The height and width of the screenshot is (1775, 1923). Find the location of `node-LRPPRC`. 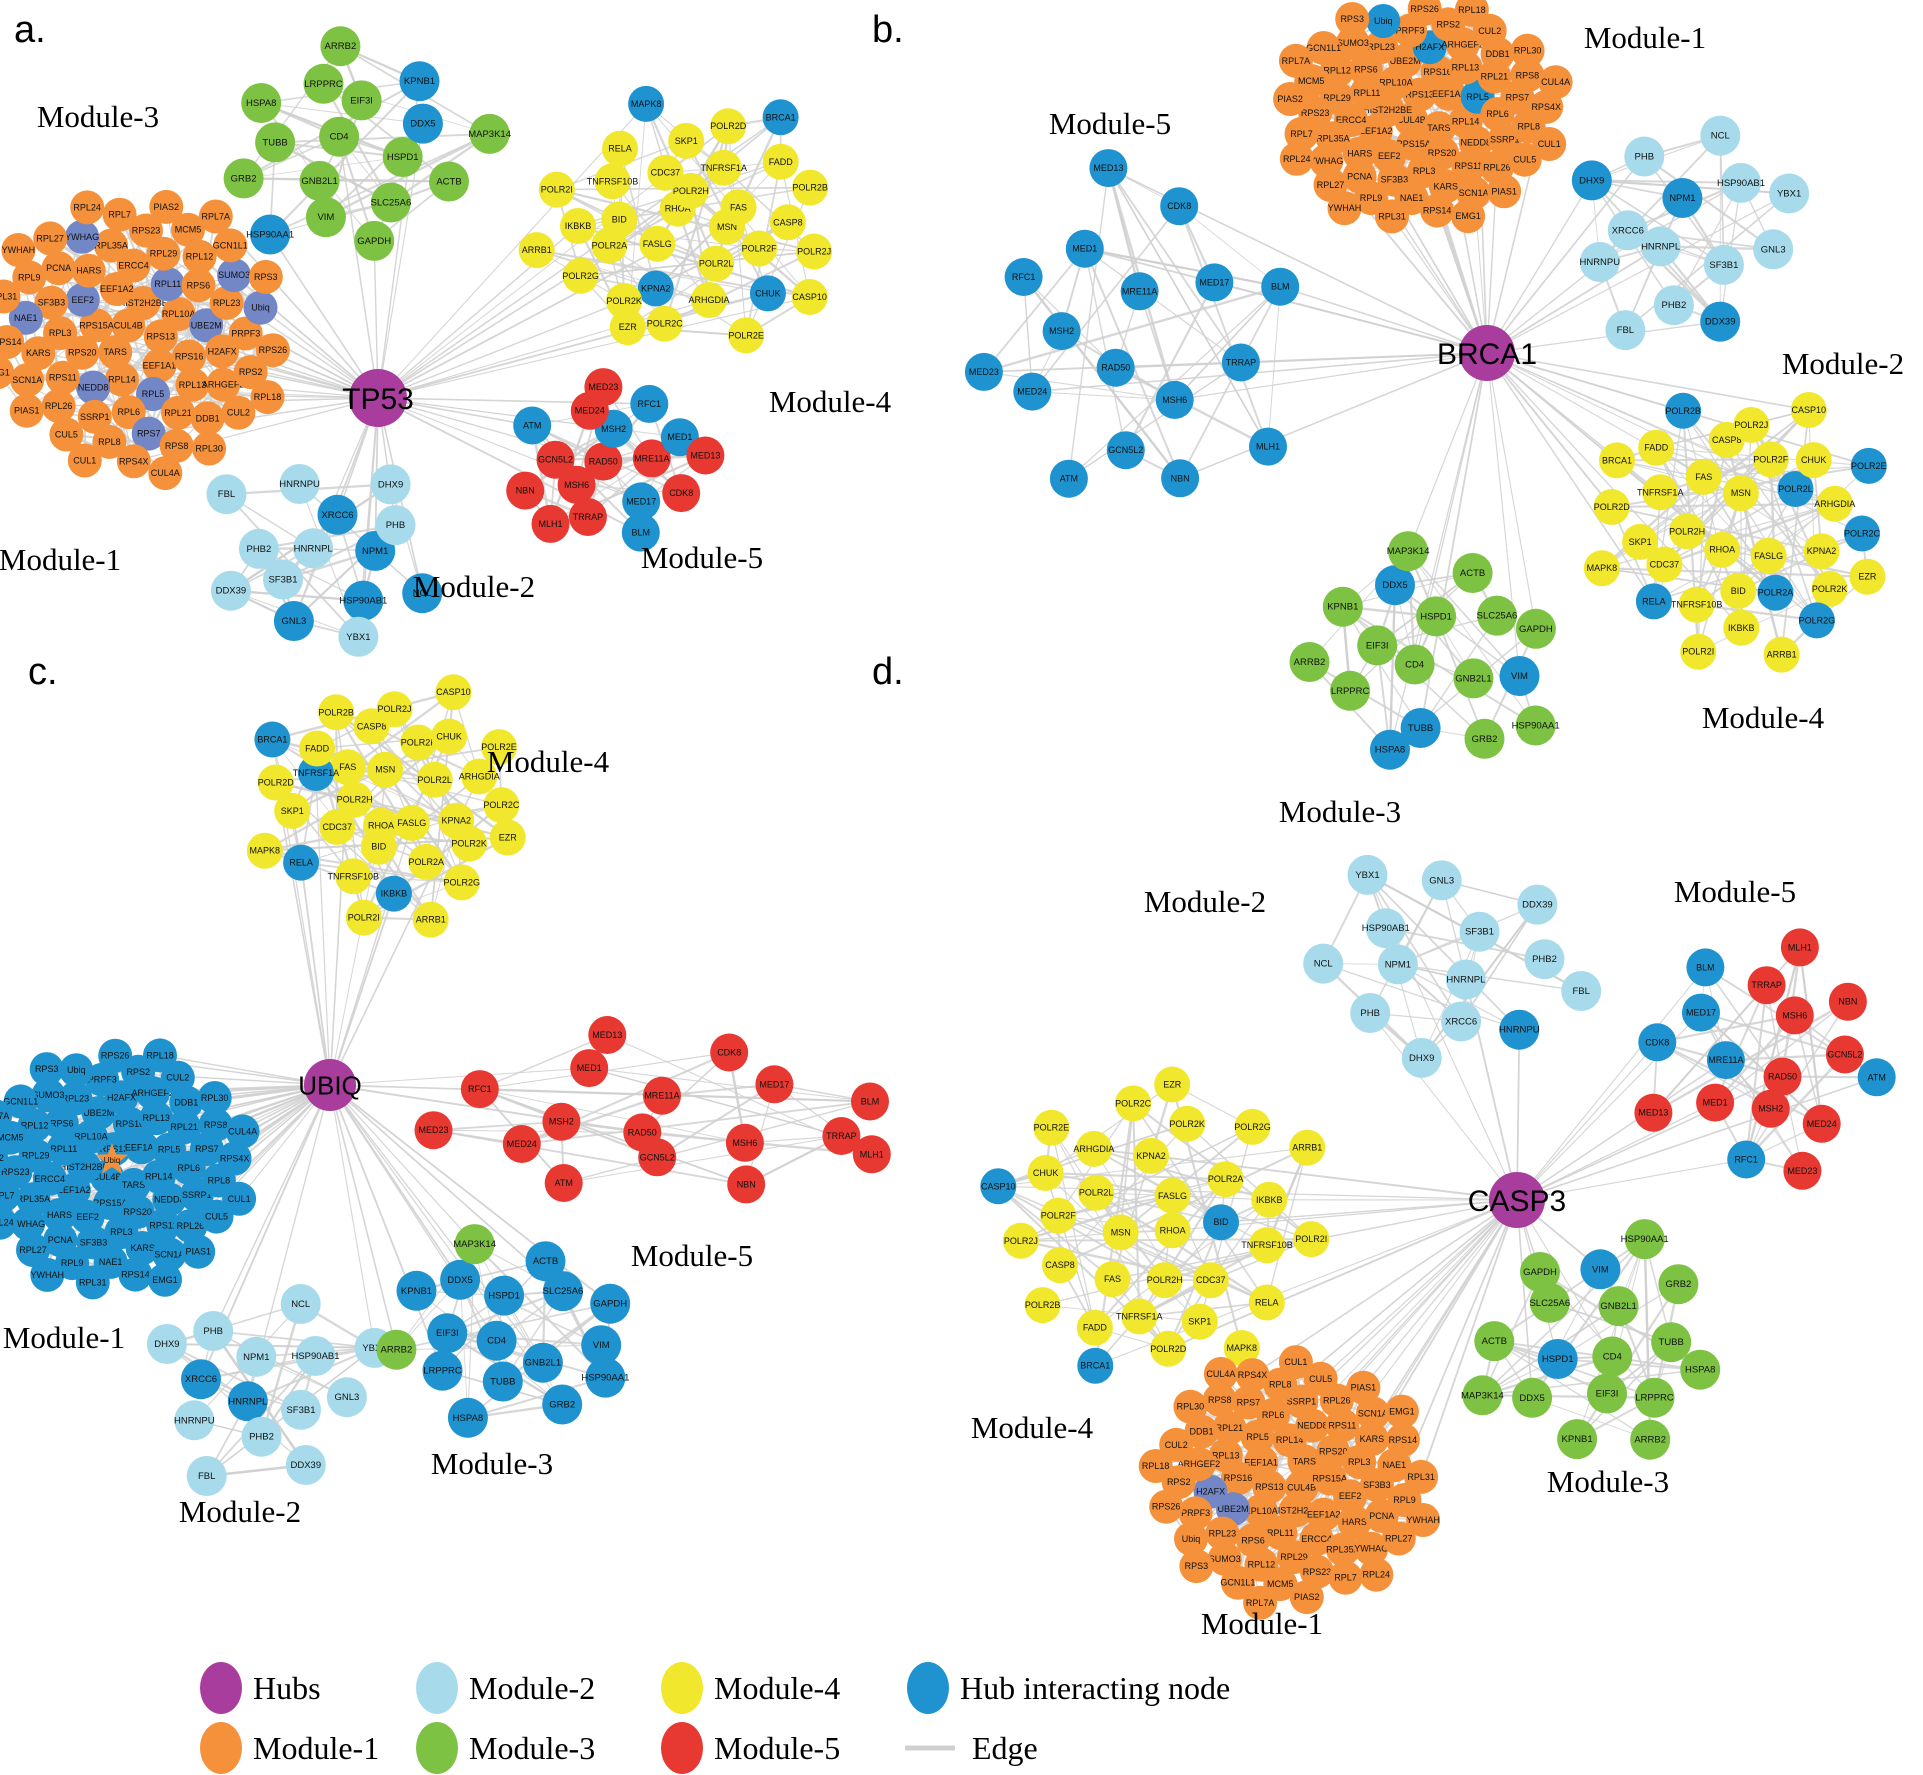

node-LRPPRC is located at coordinates (1654, 1397).